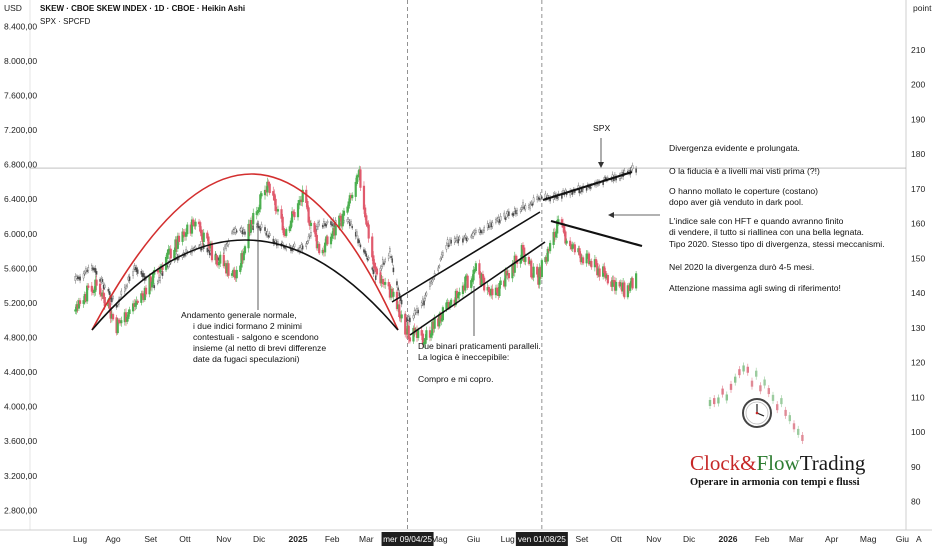 Image resolution: width=932 pixels, height=550 pixels. What do you see at coordinates (542, 539) in the screenshot?
I see `crosshair-date-label: ven 01/08/25` at bounding box center [542, 539].